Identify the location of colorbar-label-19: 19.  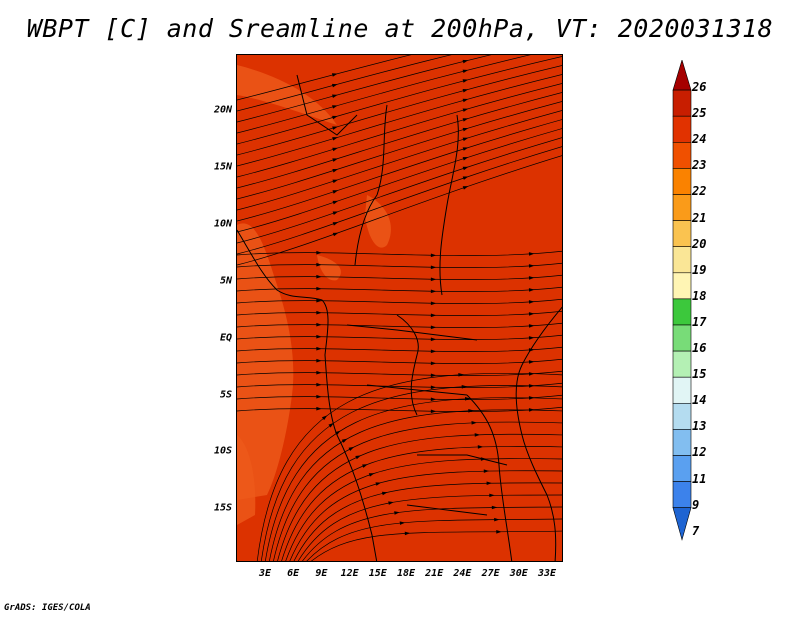
(699, 269).